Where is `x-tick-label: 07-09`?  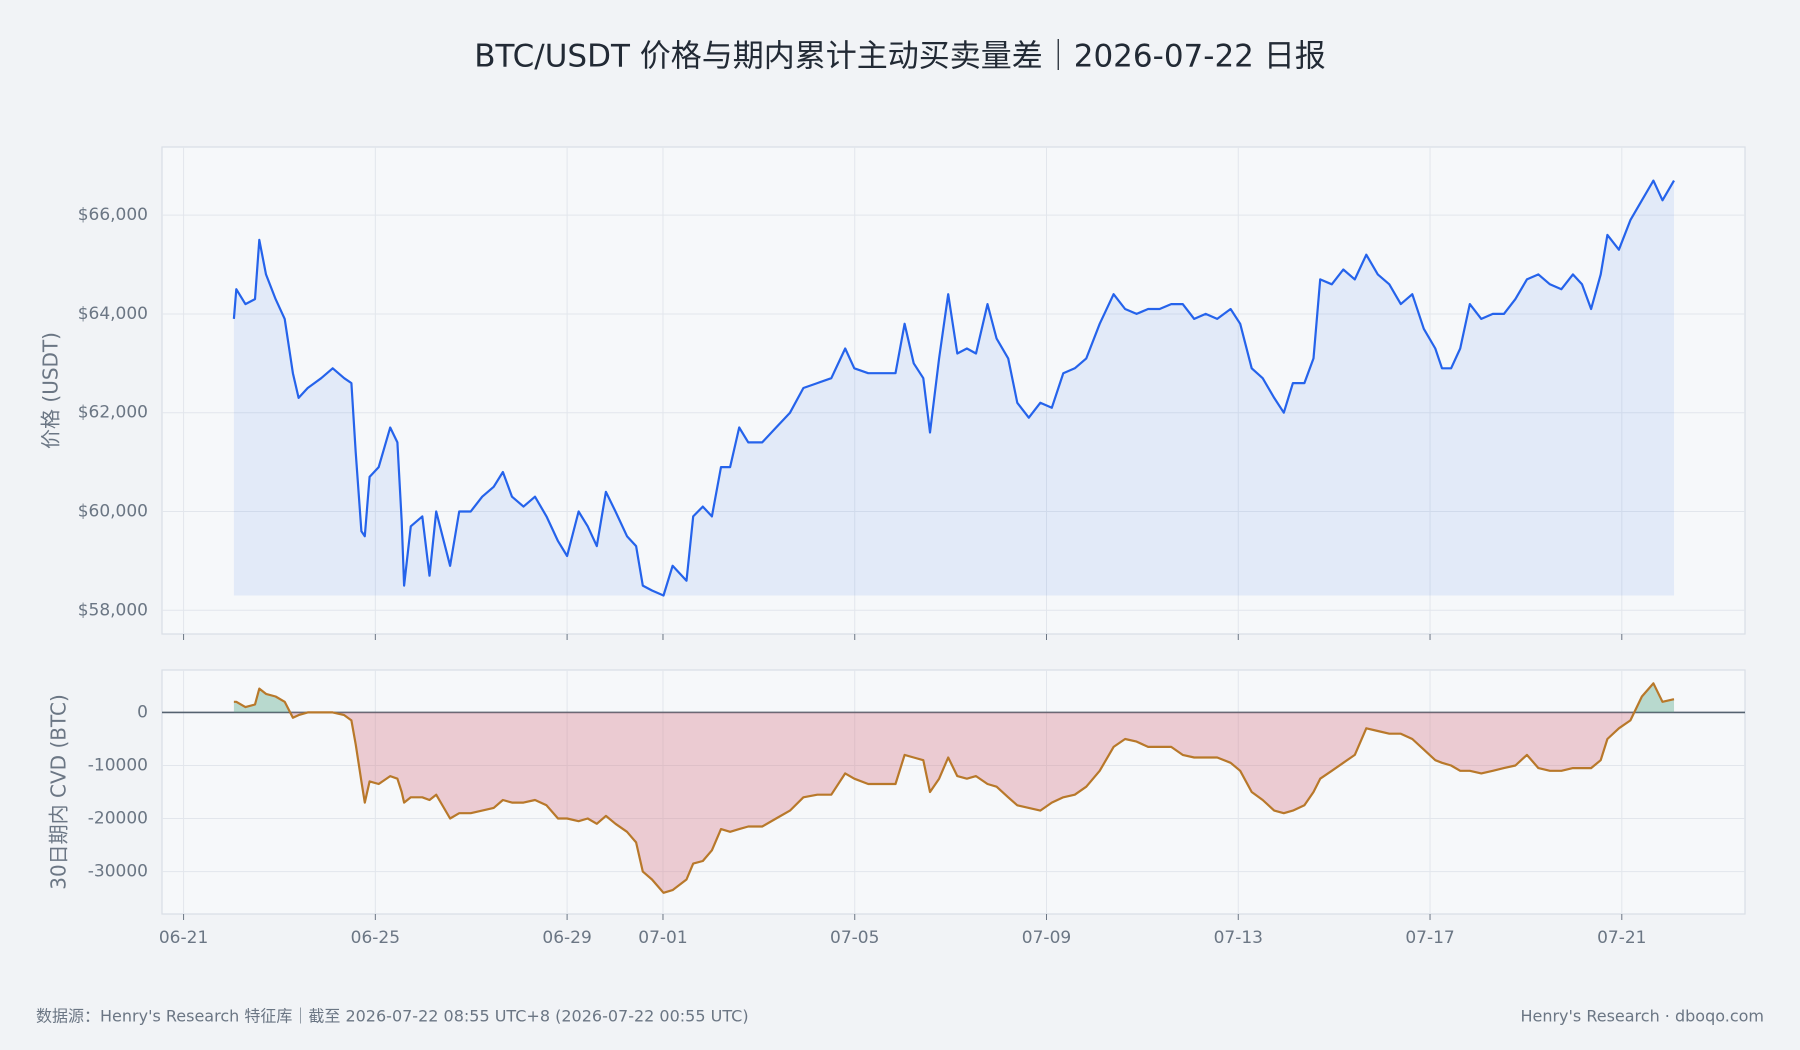 x-tick-label: 07-09 is located at coordinates (1046, 938).